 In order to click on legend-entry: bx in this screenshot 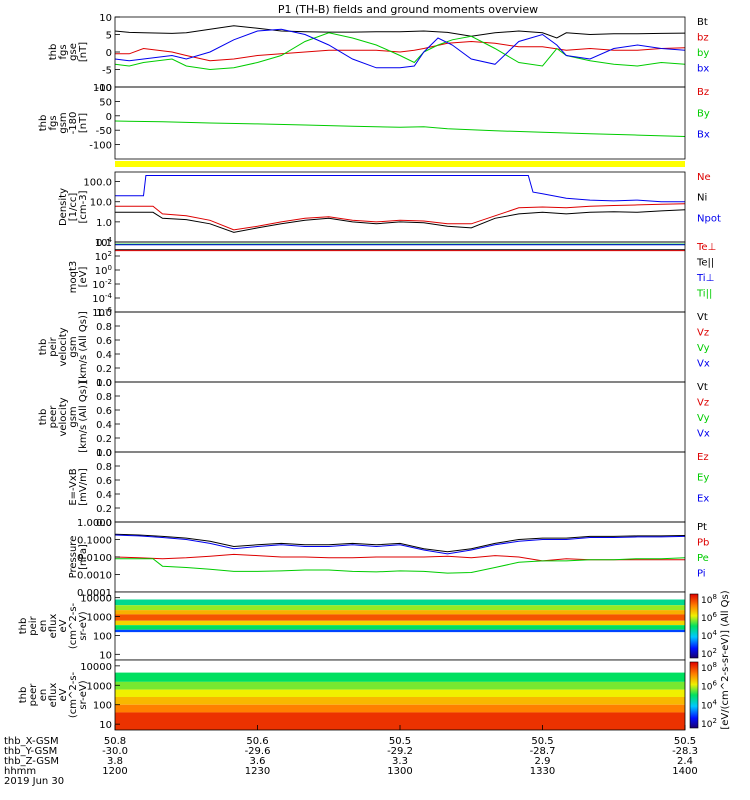, I will do `click(703, 69)`.